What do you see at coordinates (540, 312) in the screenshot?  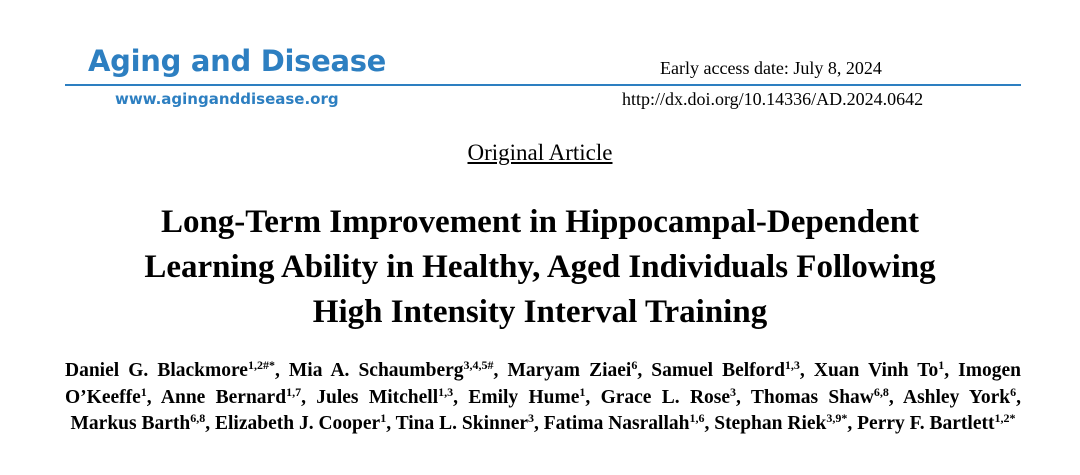 I see `title-line: High Intensity Interval Training` at bounding box center [540, 312].